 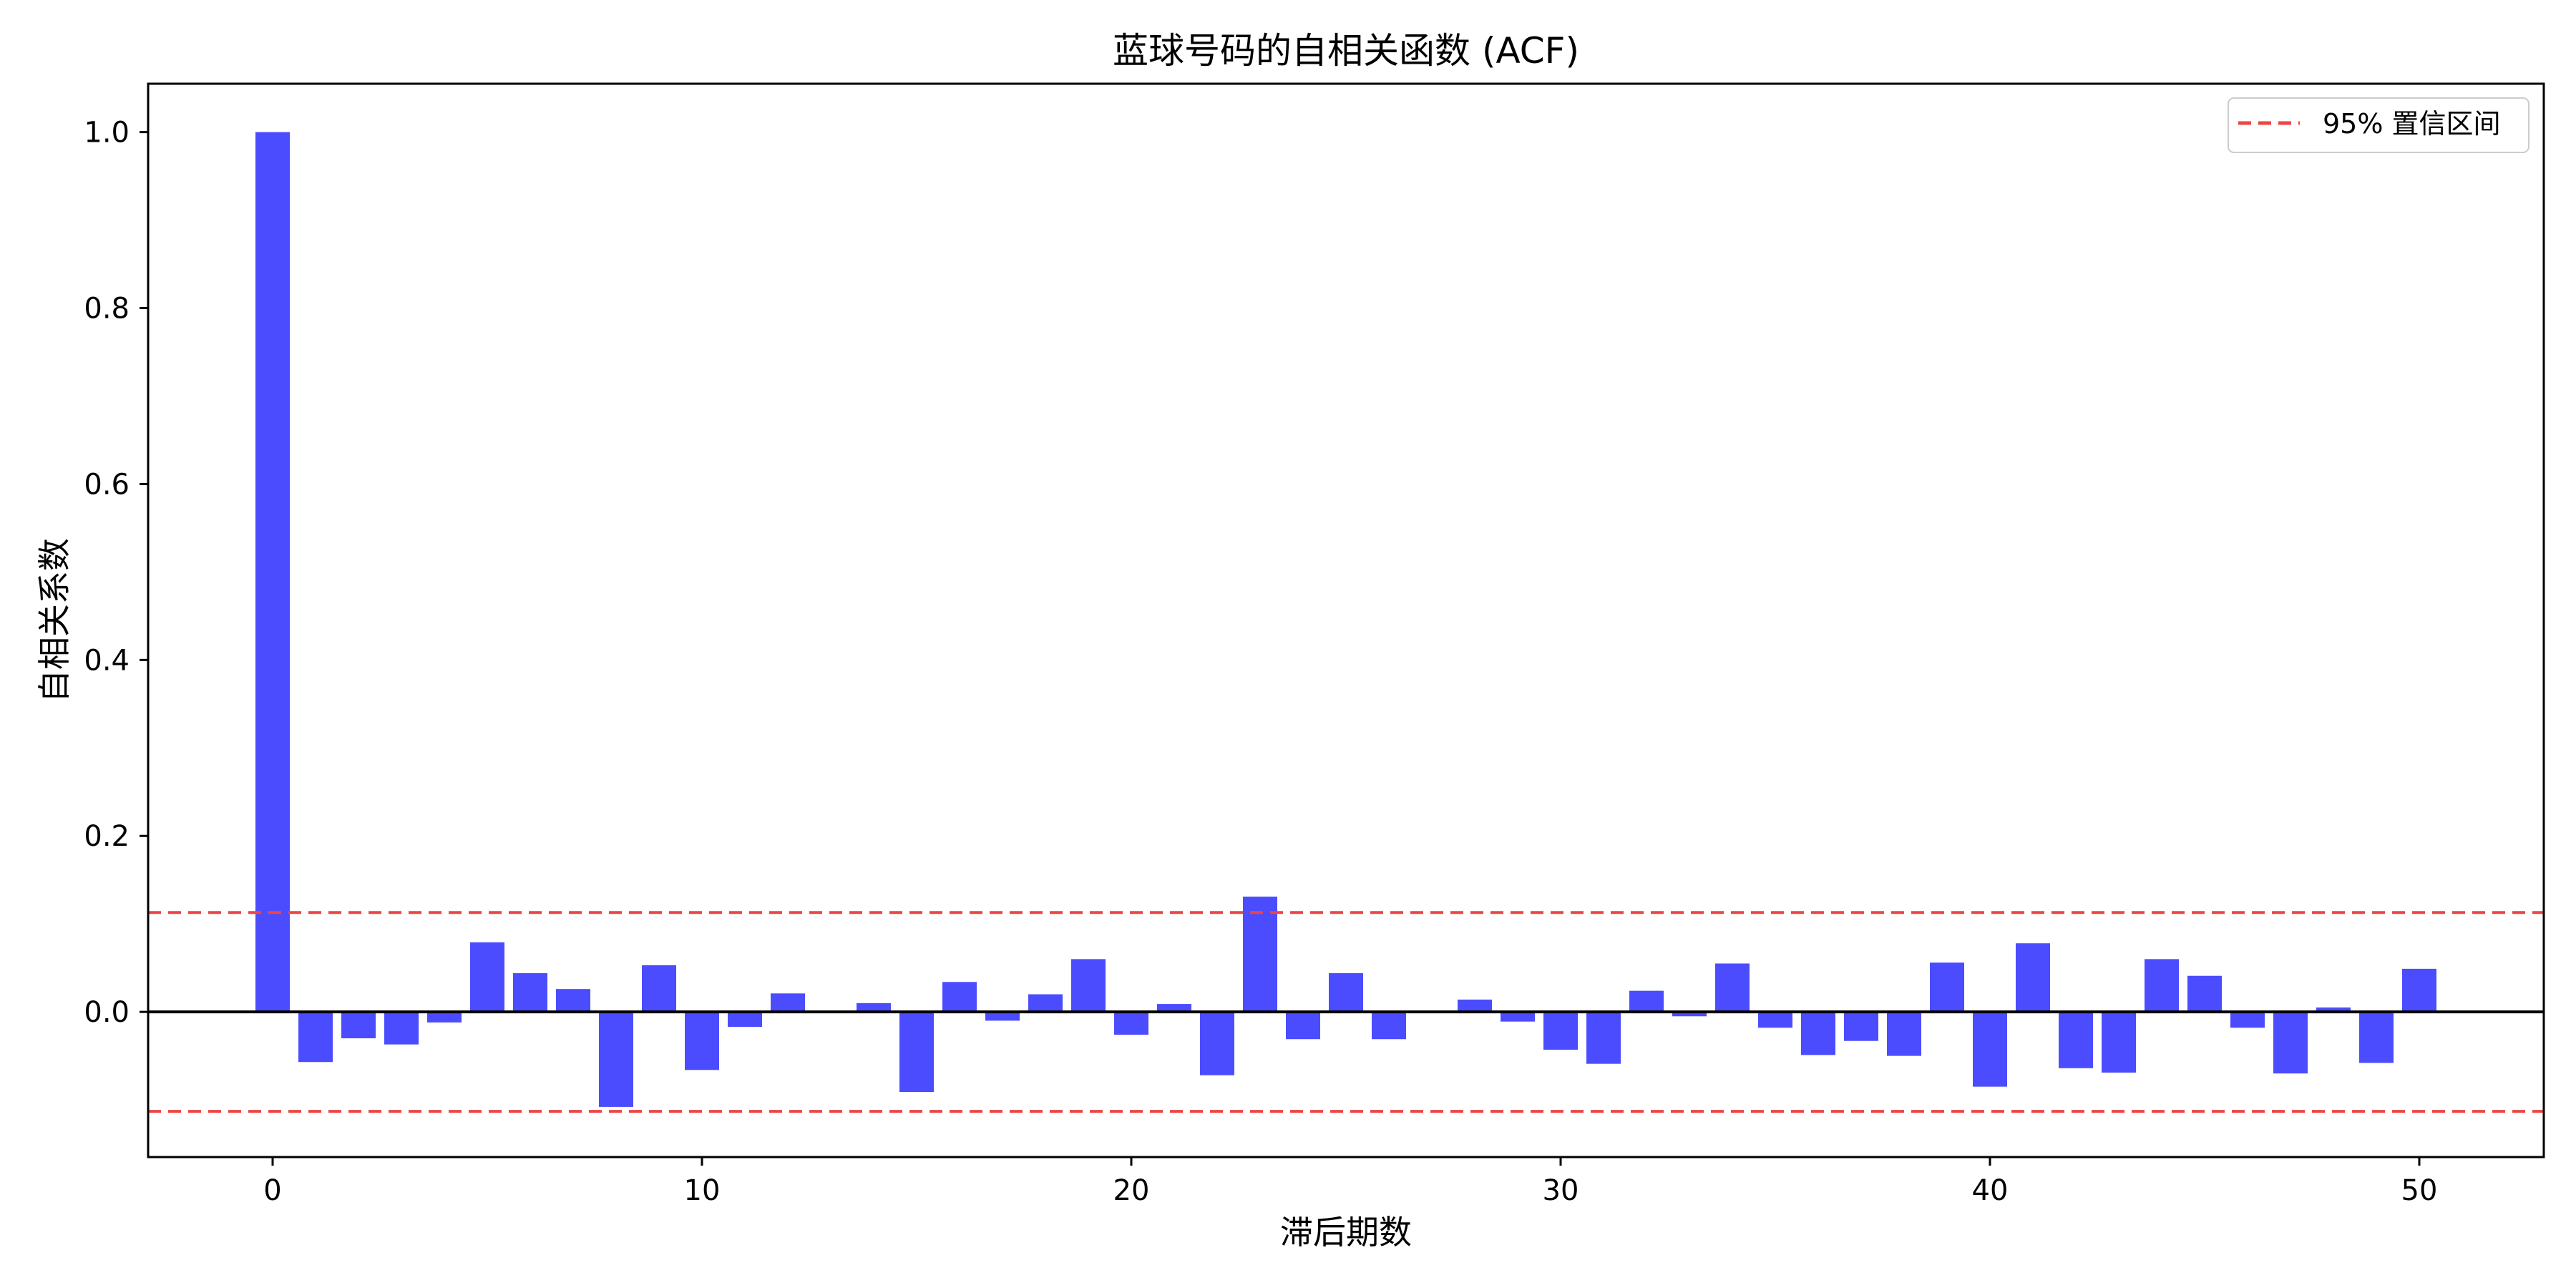 What do you see at coordinates (107, 484) in the screenshot?
I see `y-tick-label: 0.6` at bounding box center [107, 484].